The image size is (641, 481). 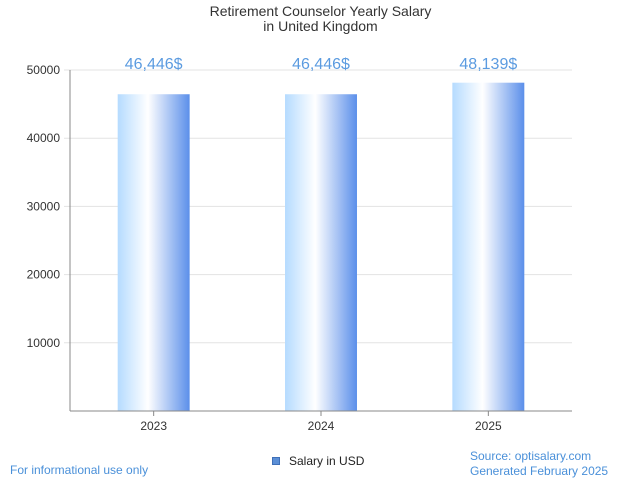 I want to click on legend-swatch, so click(x=276, y=461).